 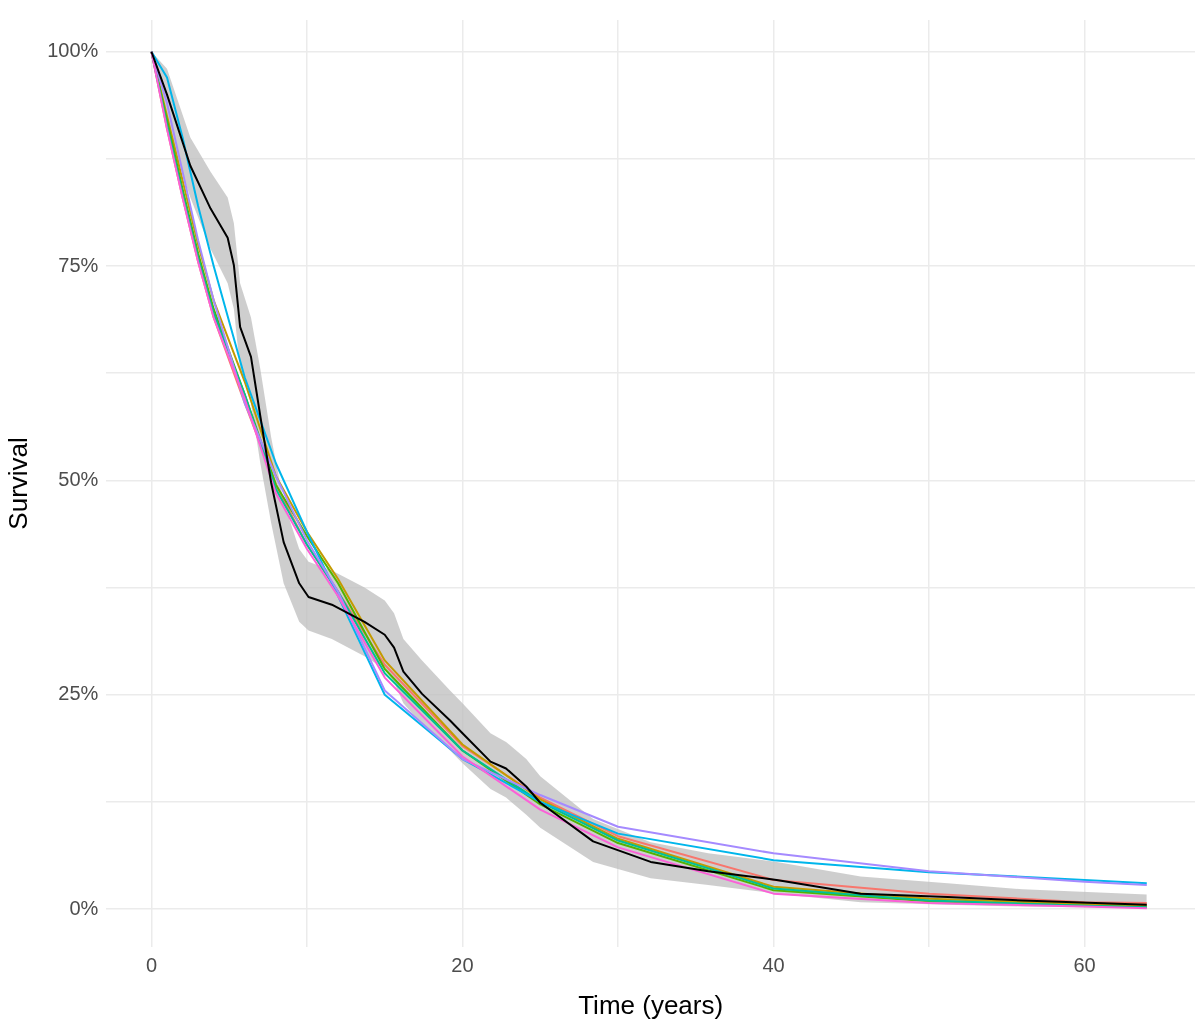 What do you see at coordinates (84, 907) in the screenshot?
I see `y-tick-label: 0%` at bounding box center [84, 907].